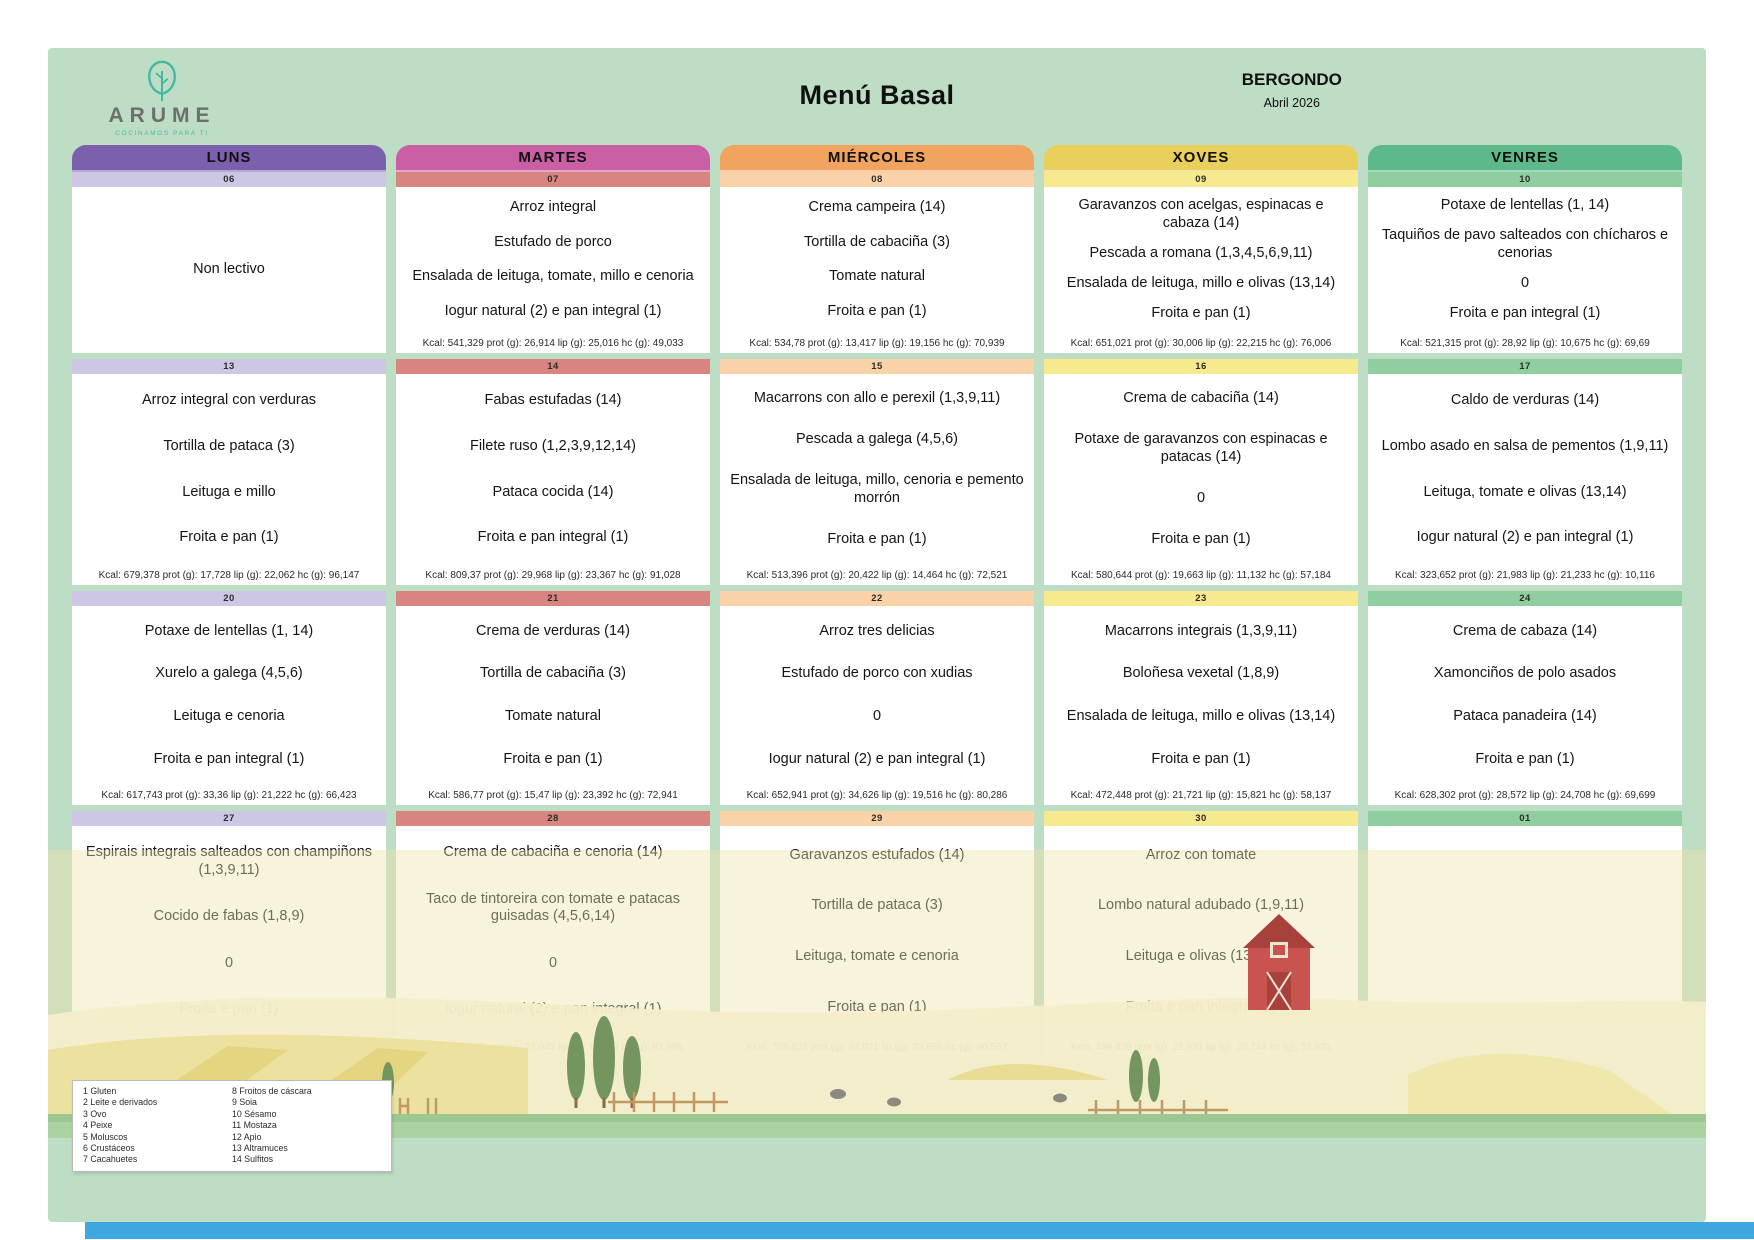  What do you see at coordinates (877, 598) in the screenshot?
I see `date-badge: 22` at bounding box center [877, 598].